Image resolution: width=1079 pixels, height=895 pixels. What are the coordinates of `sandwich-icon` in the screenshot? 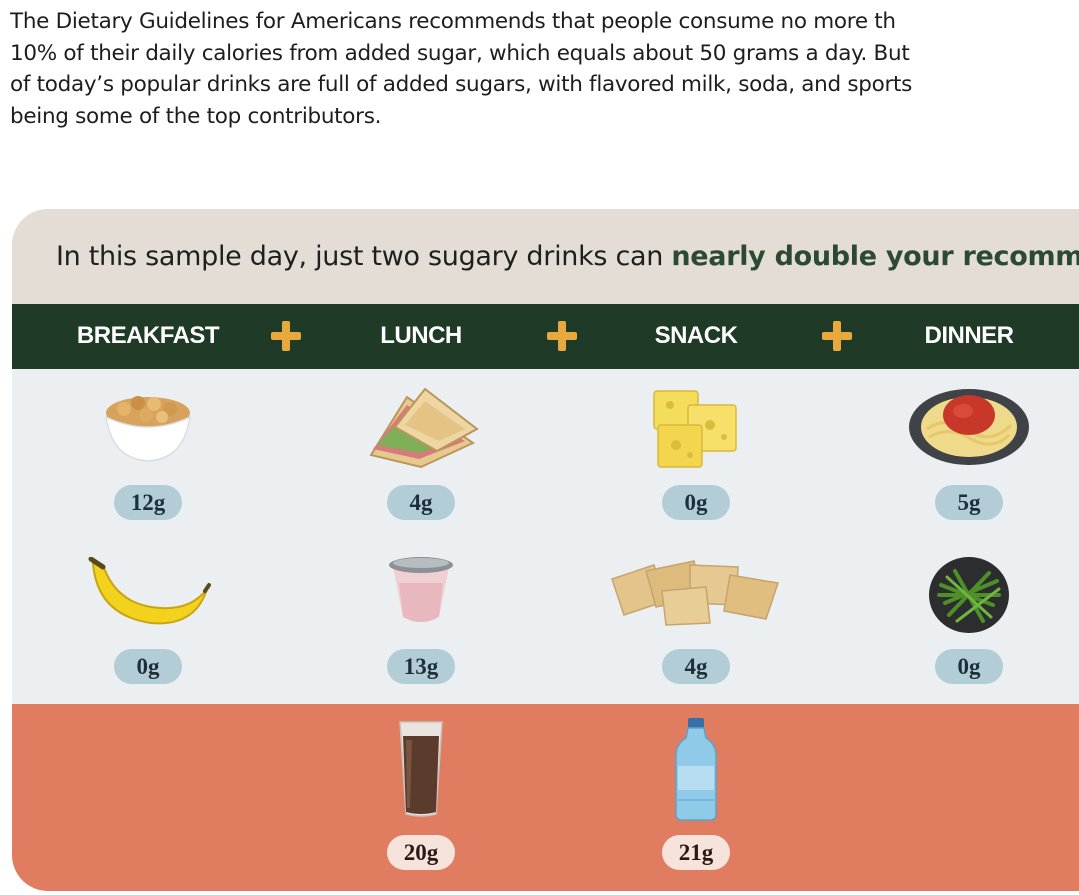 It's located at (424, 428).